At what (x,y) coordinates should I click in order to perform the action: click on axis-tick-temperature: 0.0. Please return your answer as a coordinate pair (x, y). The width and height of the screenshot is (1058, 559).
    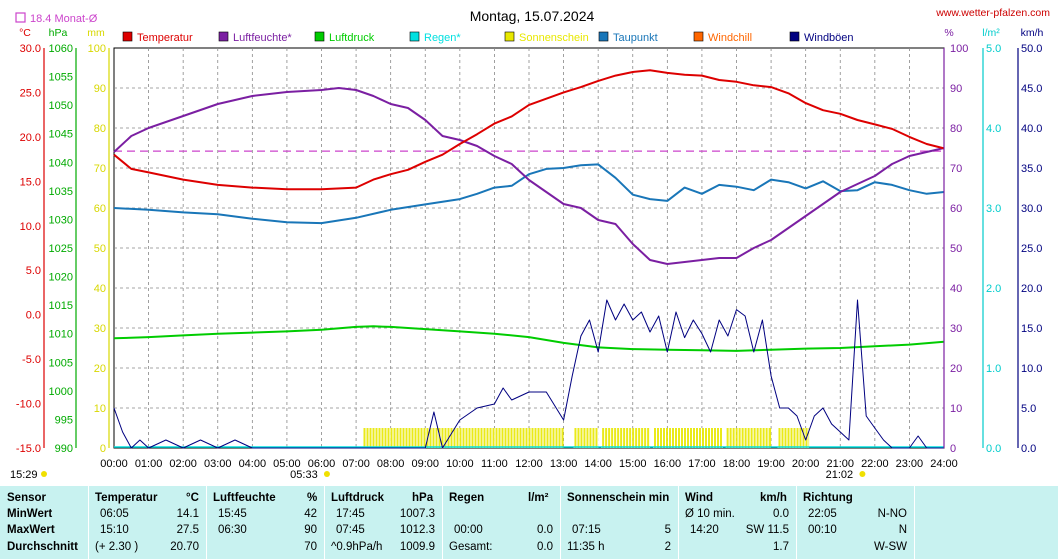
    Looking at the image, I should click on (33, 316).